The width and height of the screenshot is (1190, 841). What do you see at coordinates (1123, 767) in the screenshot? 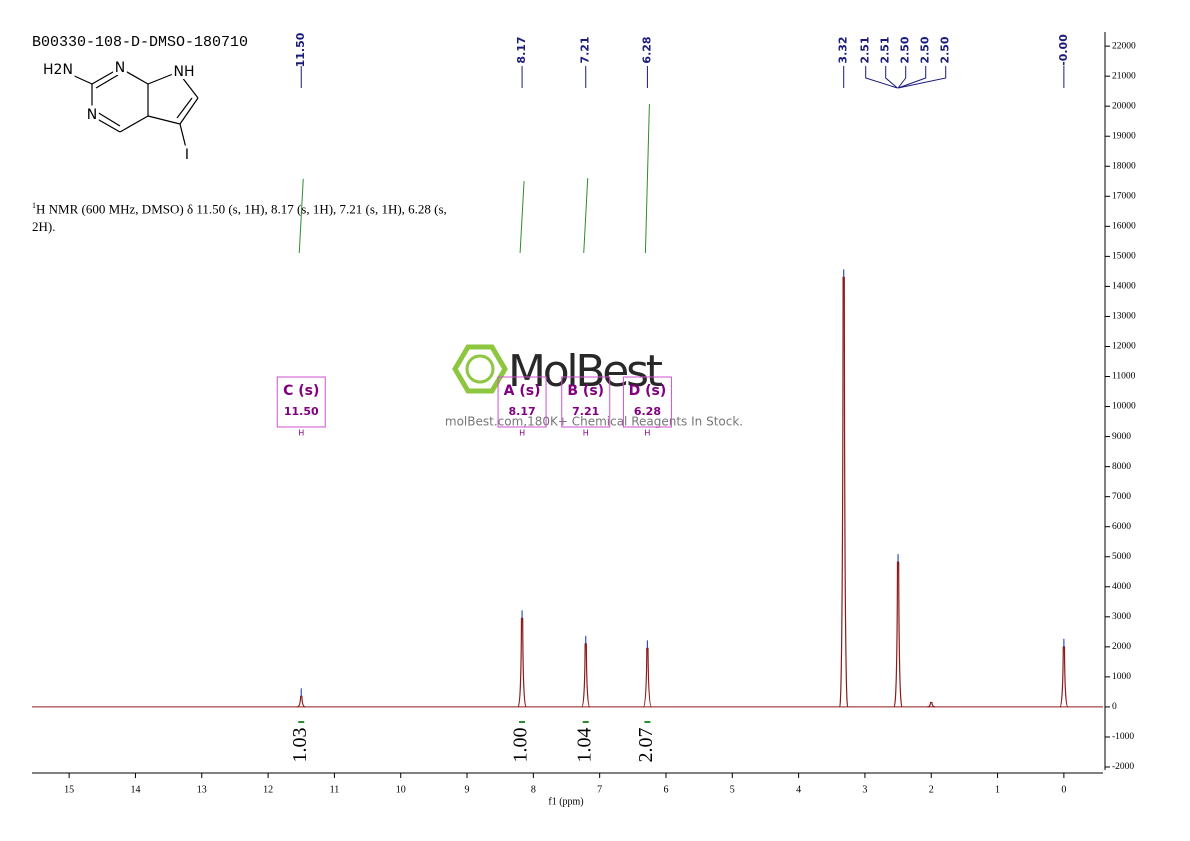
I see `y-tick-label: -2000` at bounding box center [1123, 767].